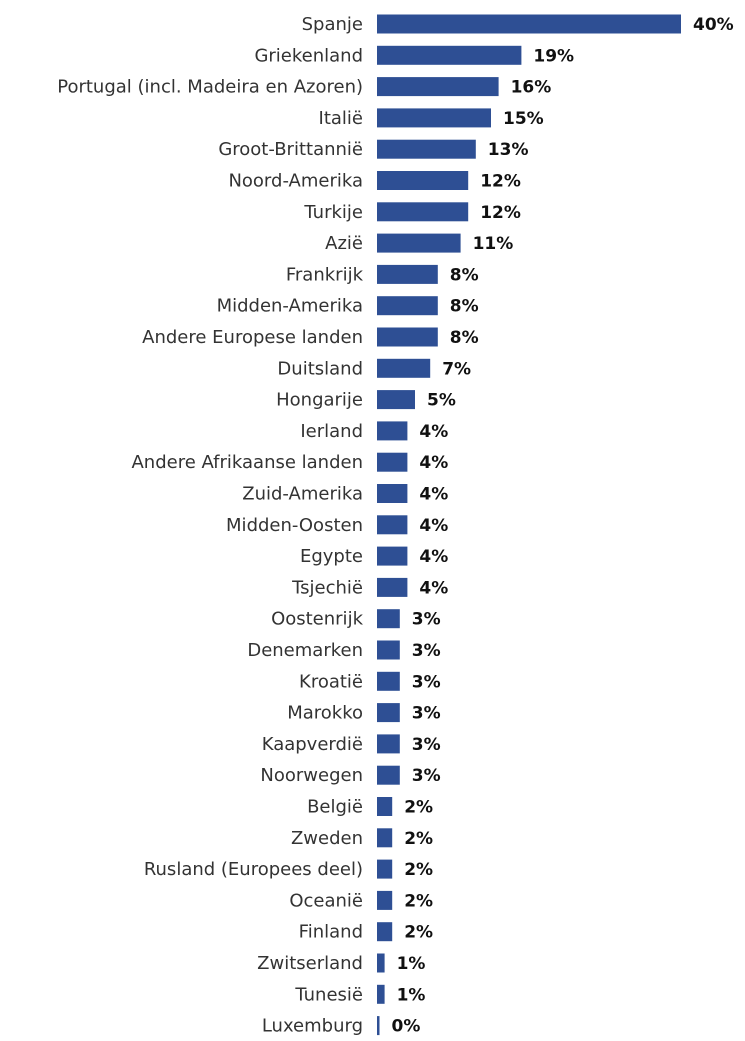 This screenshot has width=745, height=1041. I want to click on category-label: Duitsland, so click(320, 368).